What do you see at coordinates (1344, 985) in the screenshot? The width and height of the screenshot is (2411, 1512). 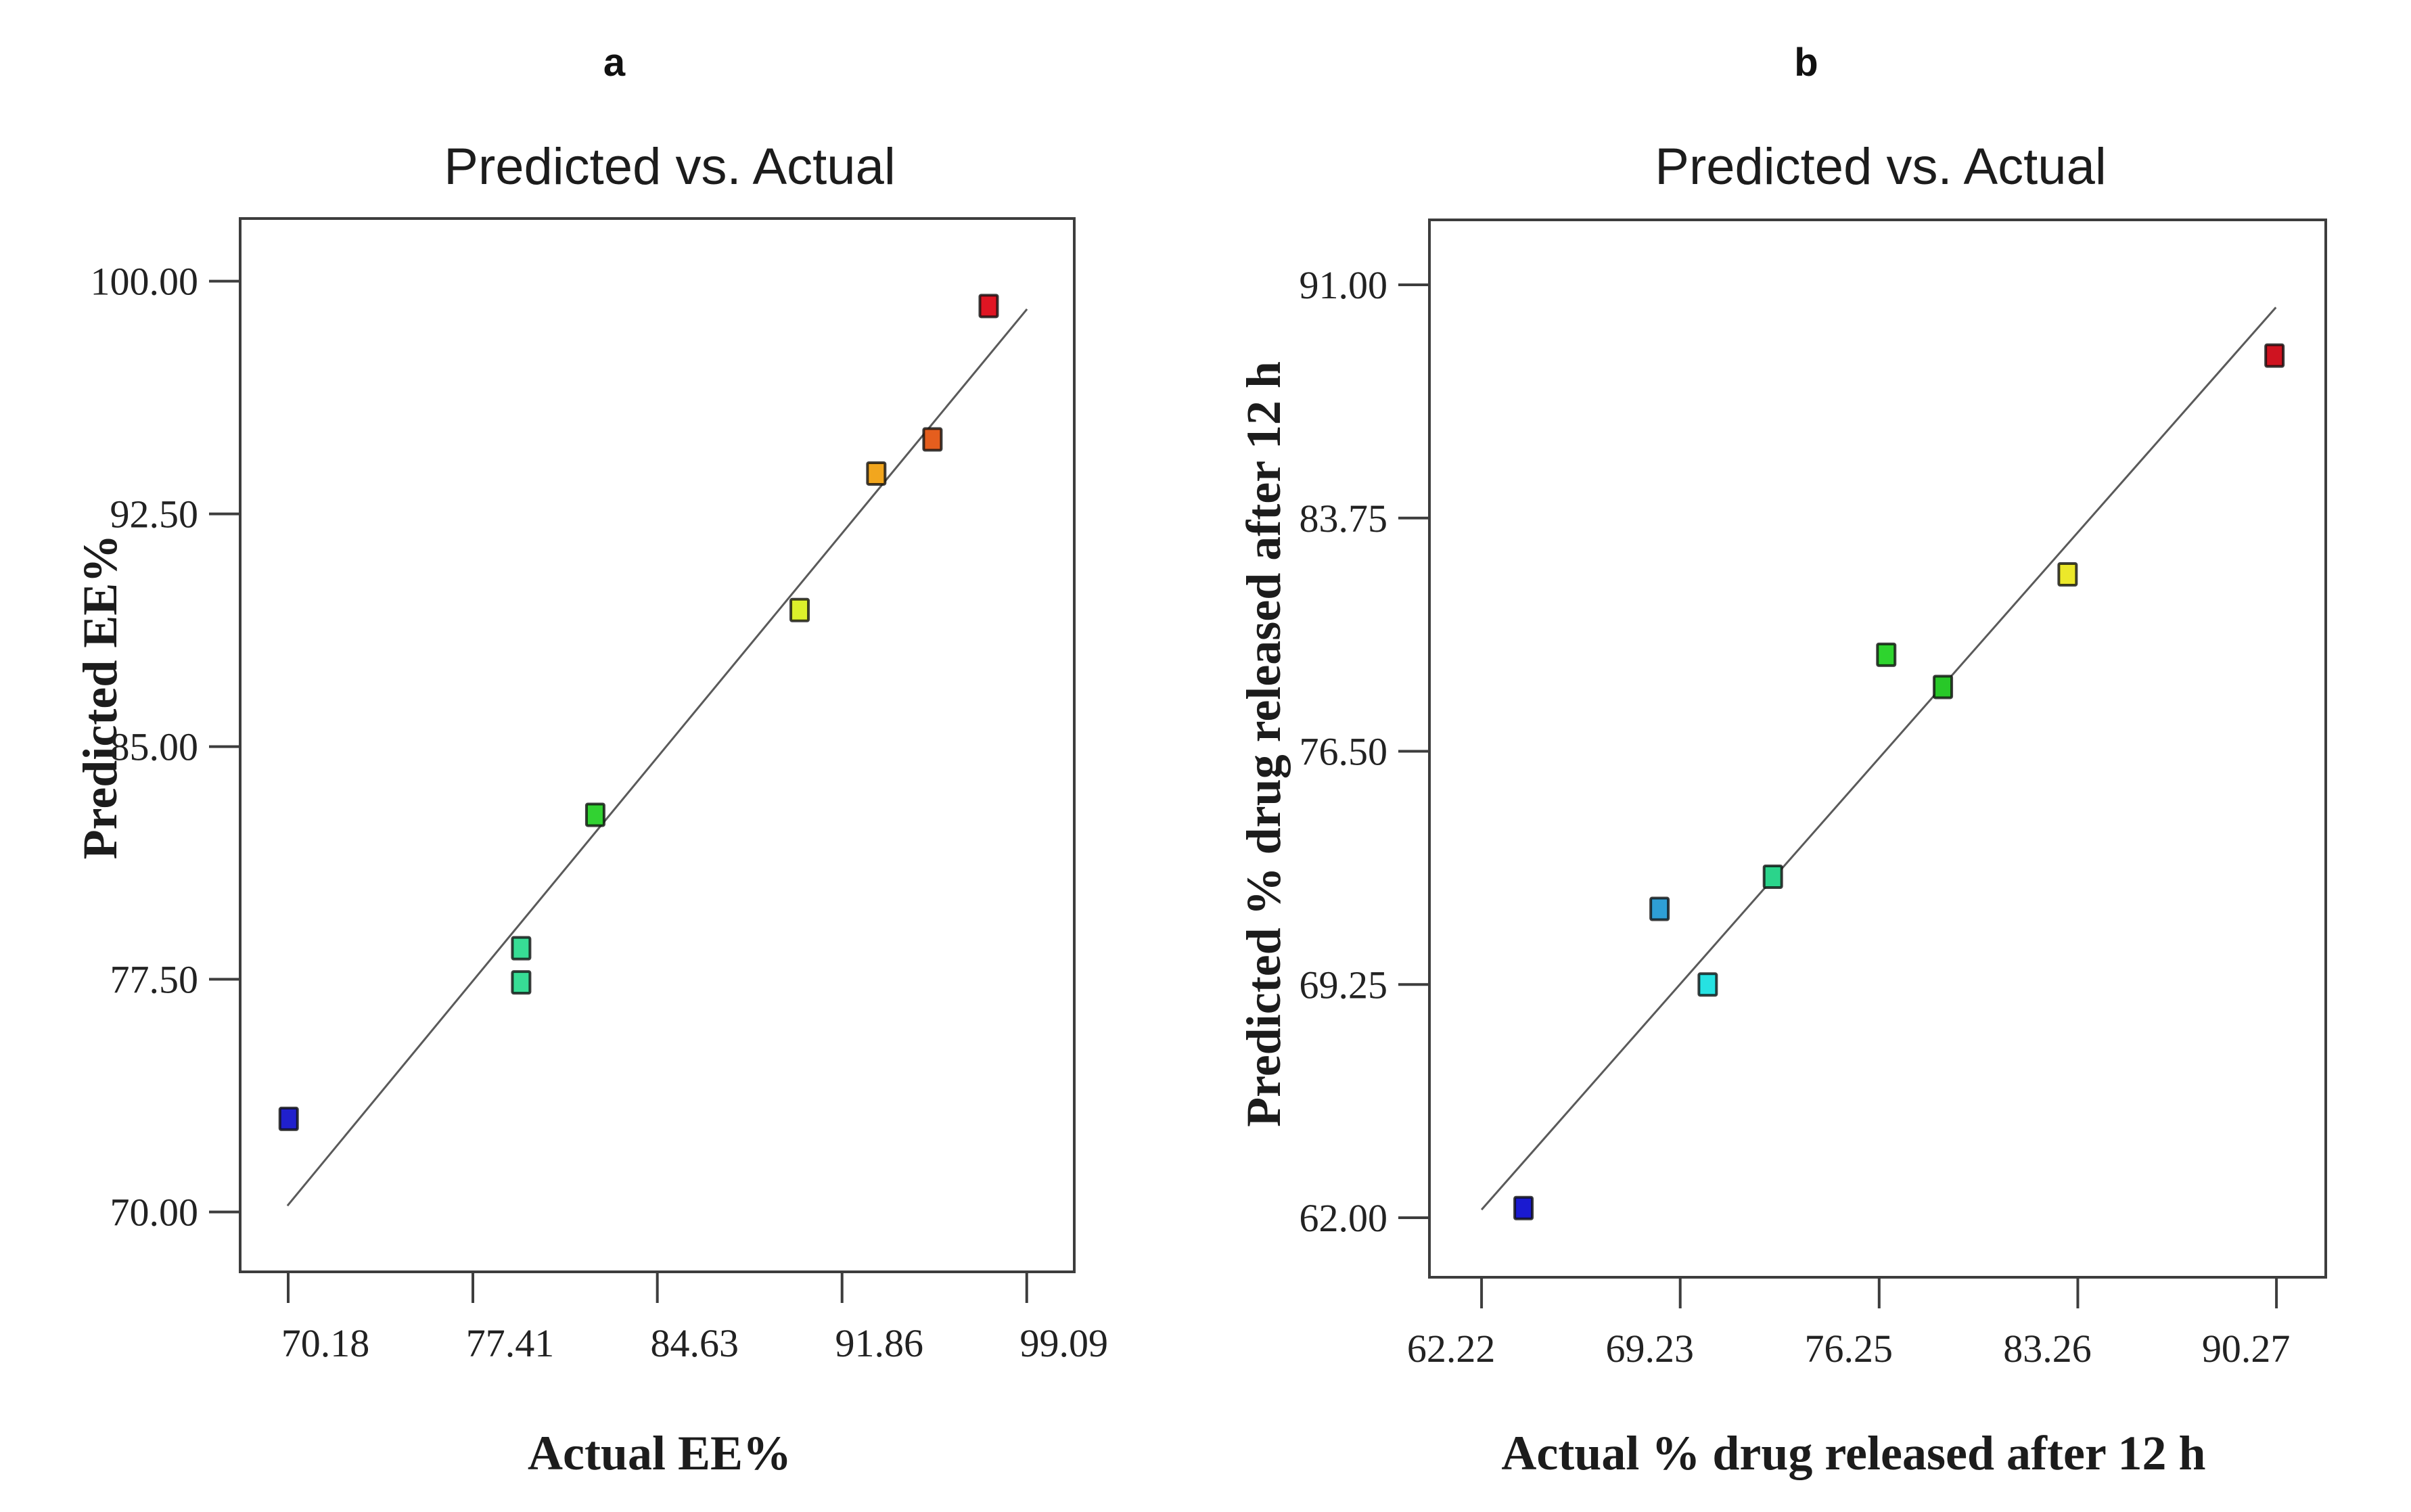 I see `y-tick-label: 69.25` at bounding box center [1344, 985].